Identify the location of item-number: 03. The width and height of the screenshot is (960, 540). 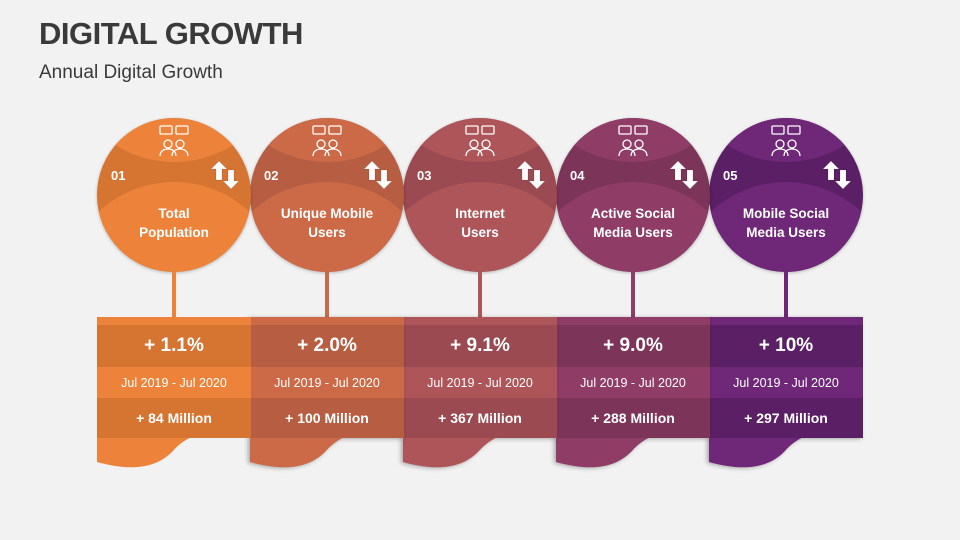
(424, 175).